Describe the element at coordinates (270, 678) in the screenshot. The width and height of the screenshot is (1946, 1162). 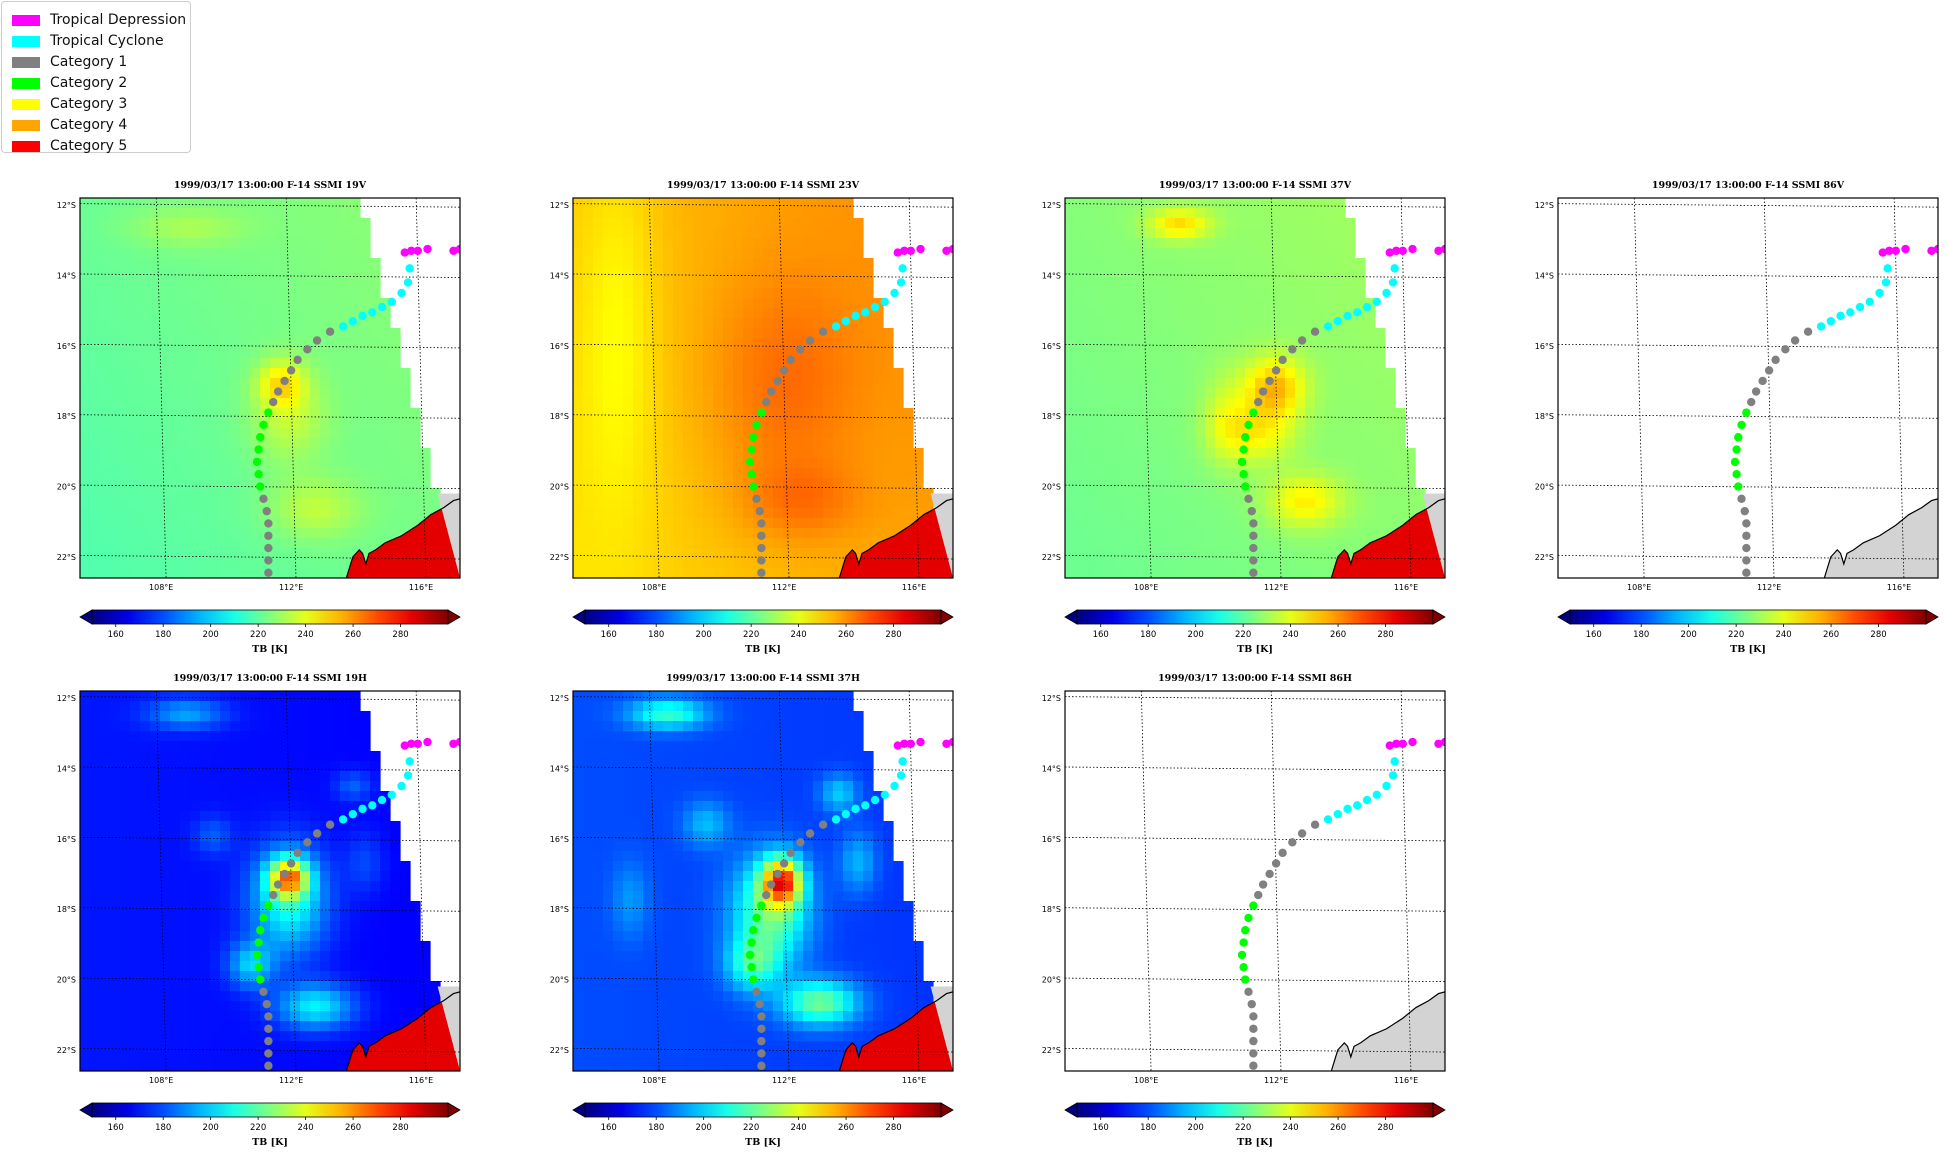
I see `panel-title: 1999/03/17 13:00:00 F-14 SSMI 19H` at that location.